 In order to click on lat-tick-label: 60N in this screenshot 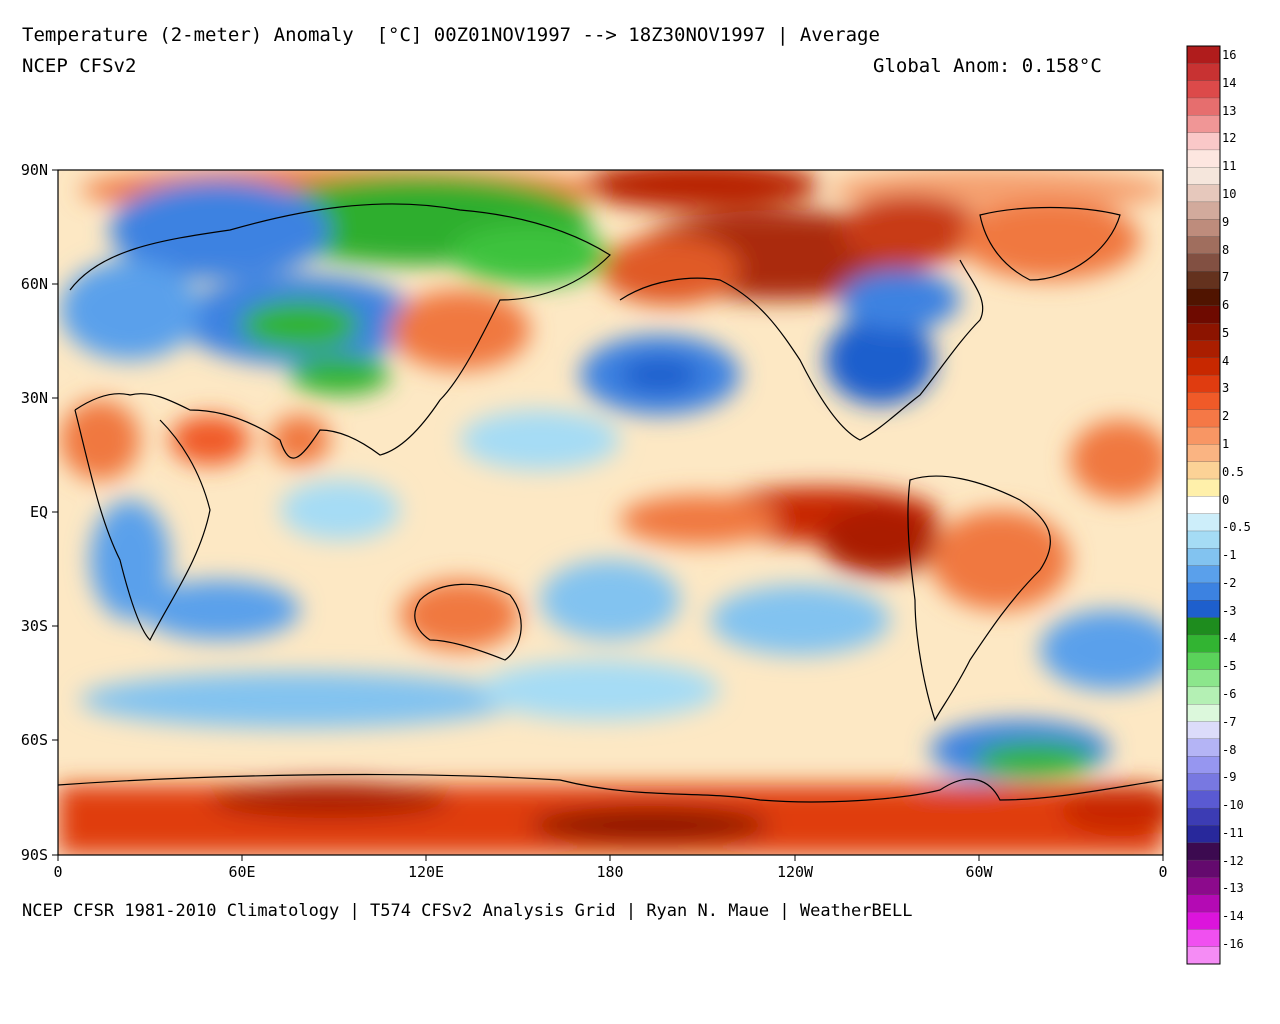, I will do `click(34, 284)`.